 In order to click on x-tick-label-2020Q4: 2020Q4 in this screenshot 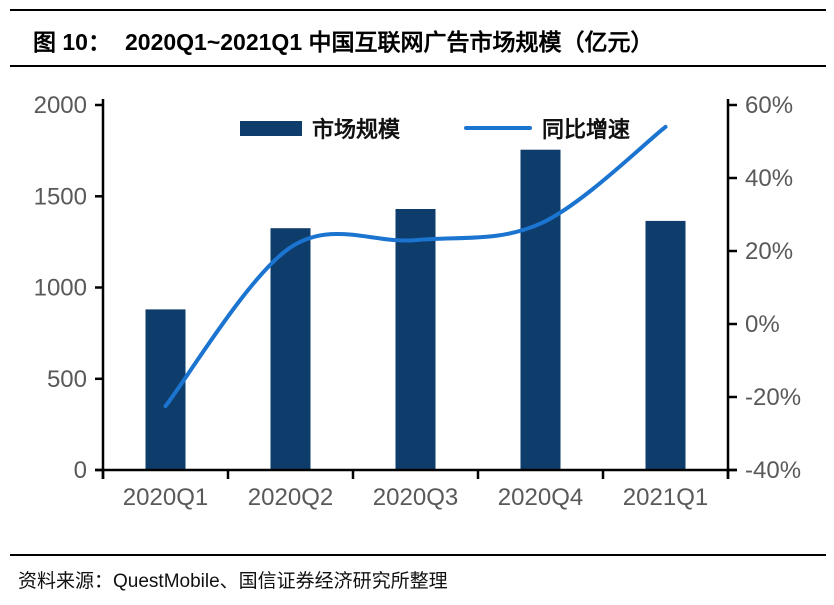, I will do `click(540, 497)`.